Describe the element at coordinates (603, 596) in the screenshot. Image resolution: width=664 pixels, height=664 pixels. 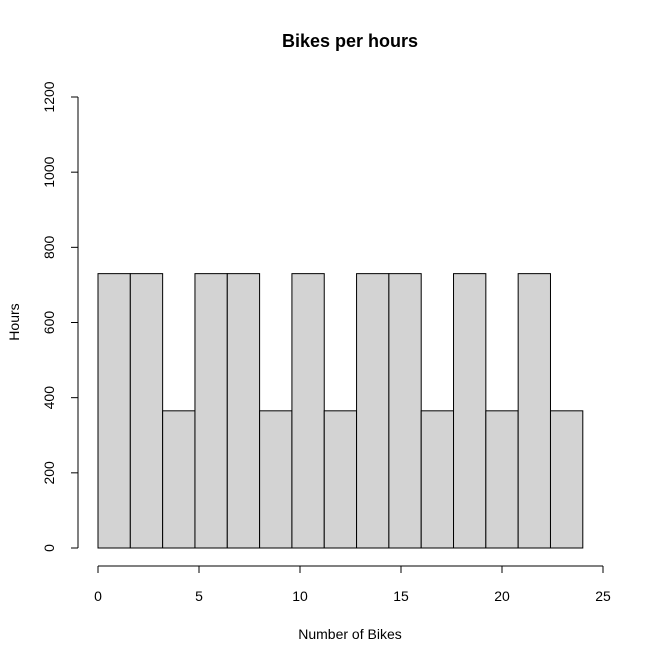
I see `x-tick-label: 25` at that location.